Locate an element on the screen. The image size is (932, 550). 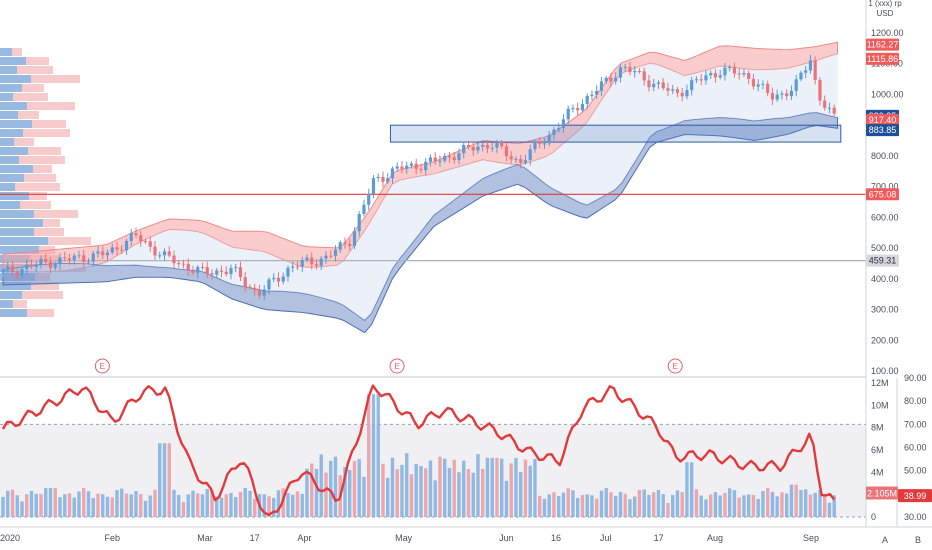
price-tick-label: 300.00 is located at coordinates (885, 310).